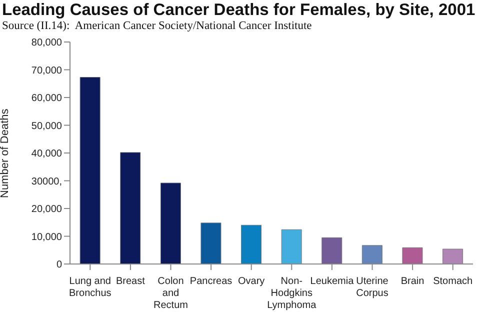 The height and width of the screenshot is (326, 479). Describe the element at coordinates (239, 10) in the screenshot. I see `chart-title: Leading Causes of Cancer Deaths for Females, by Site, 2001` at that location.